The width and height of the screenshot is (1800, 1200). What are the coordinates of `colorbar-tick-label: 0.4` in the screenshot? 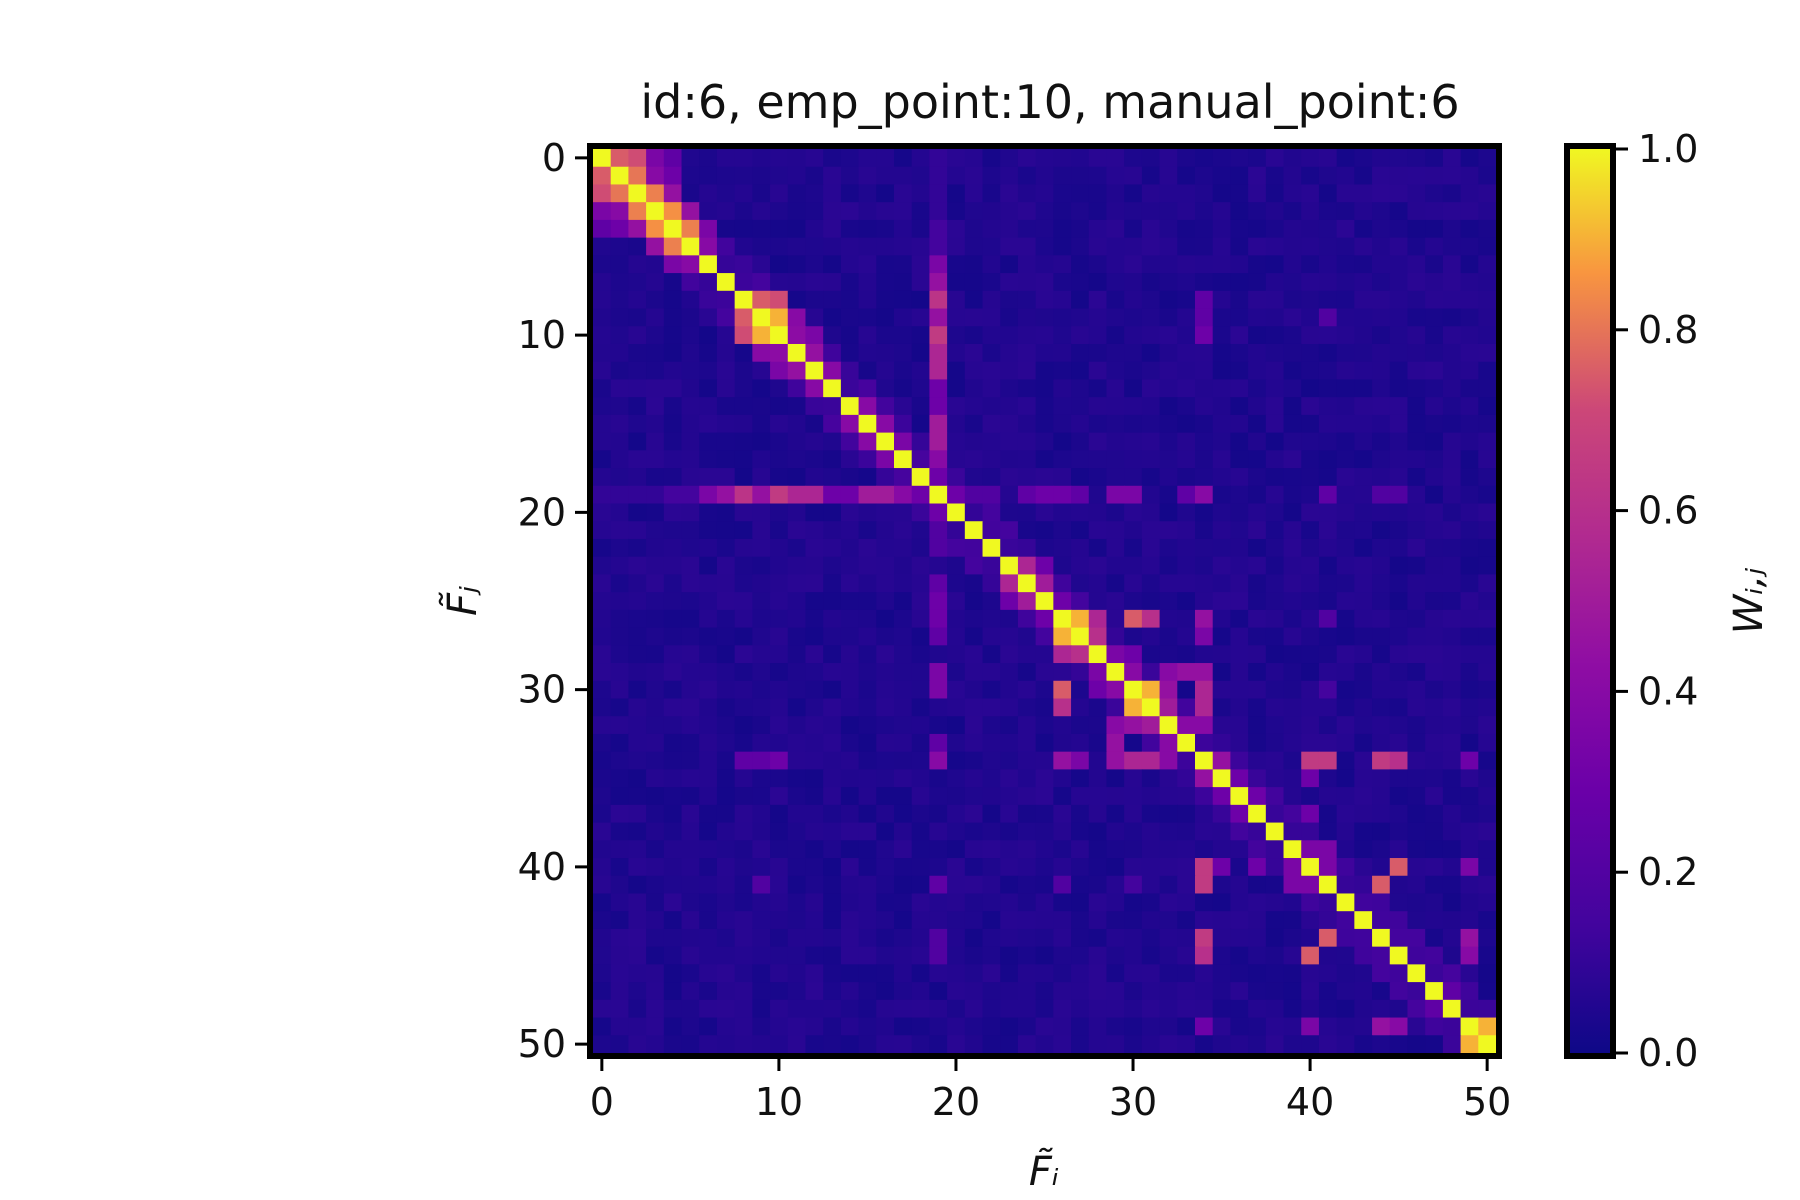 It's located at (1668, 691).